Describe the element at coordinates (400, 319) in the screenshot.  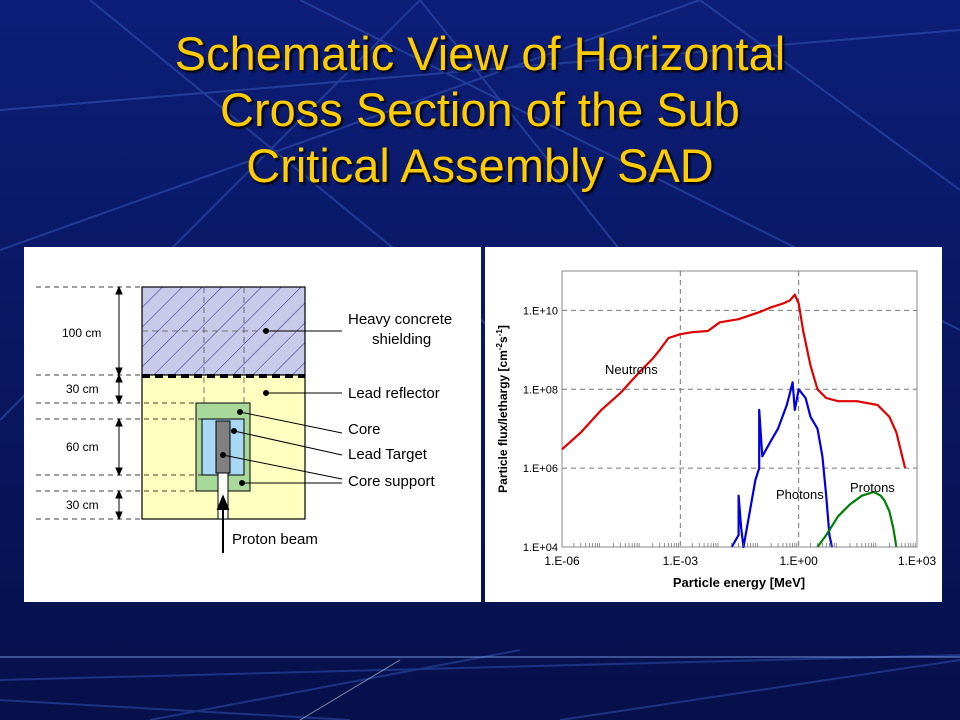
I see `label-shielding-line1: Heavy concrete` at that location.